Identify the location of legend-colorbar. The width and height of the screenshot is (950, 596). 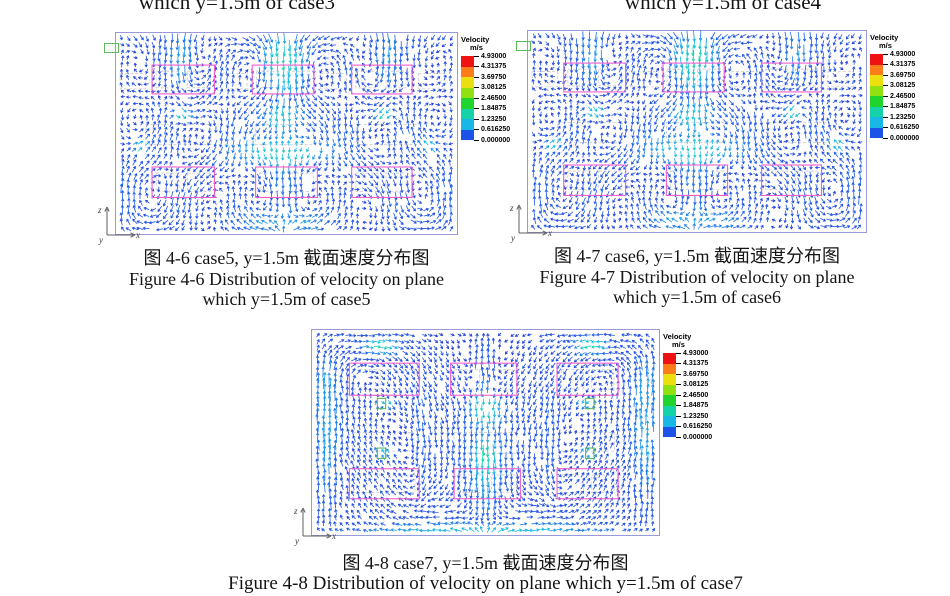
(669, 395).